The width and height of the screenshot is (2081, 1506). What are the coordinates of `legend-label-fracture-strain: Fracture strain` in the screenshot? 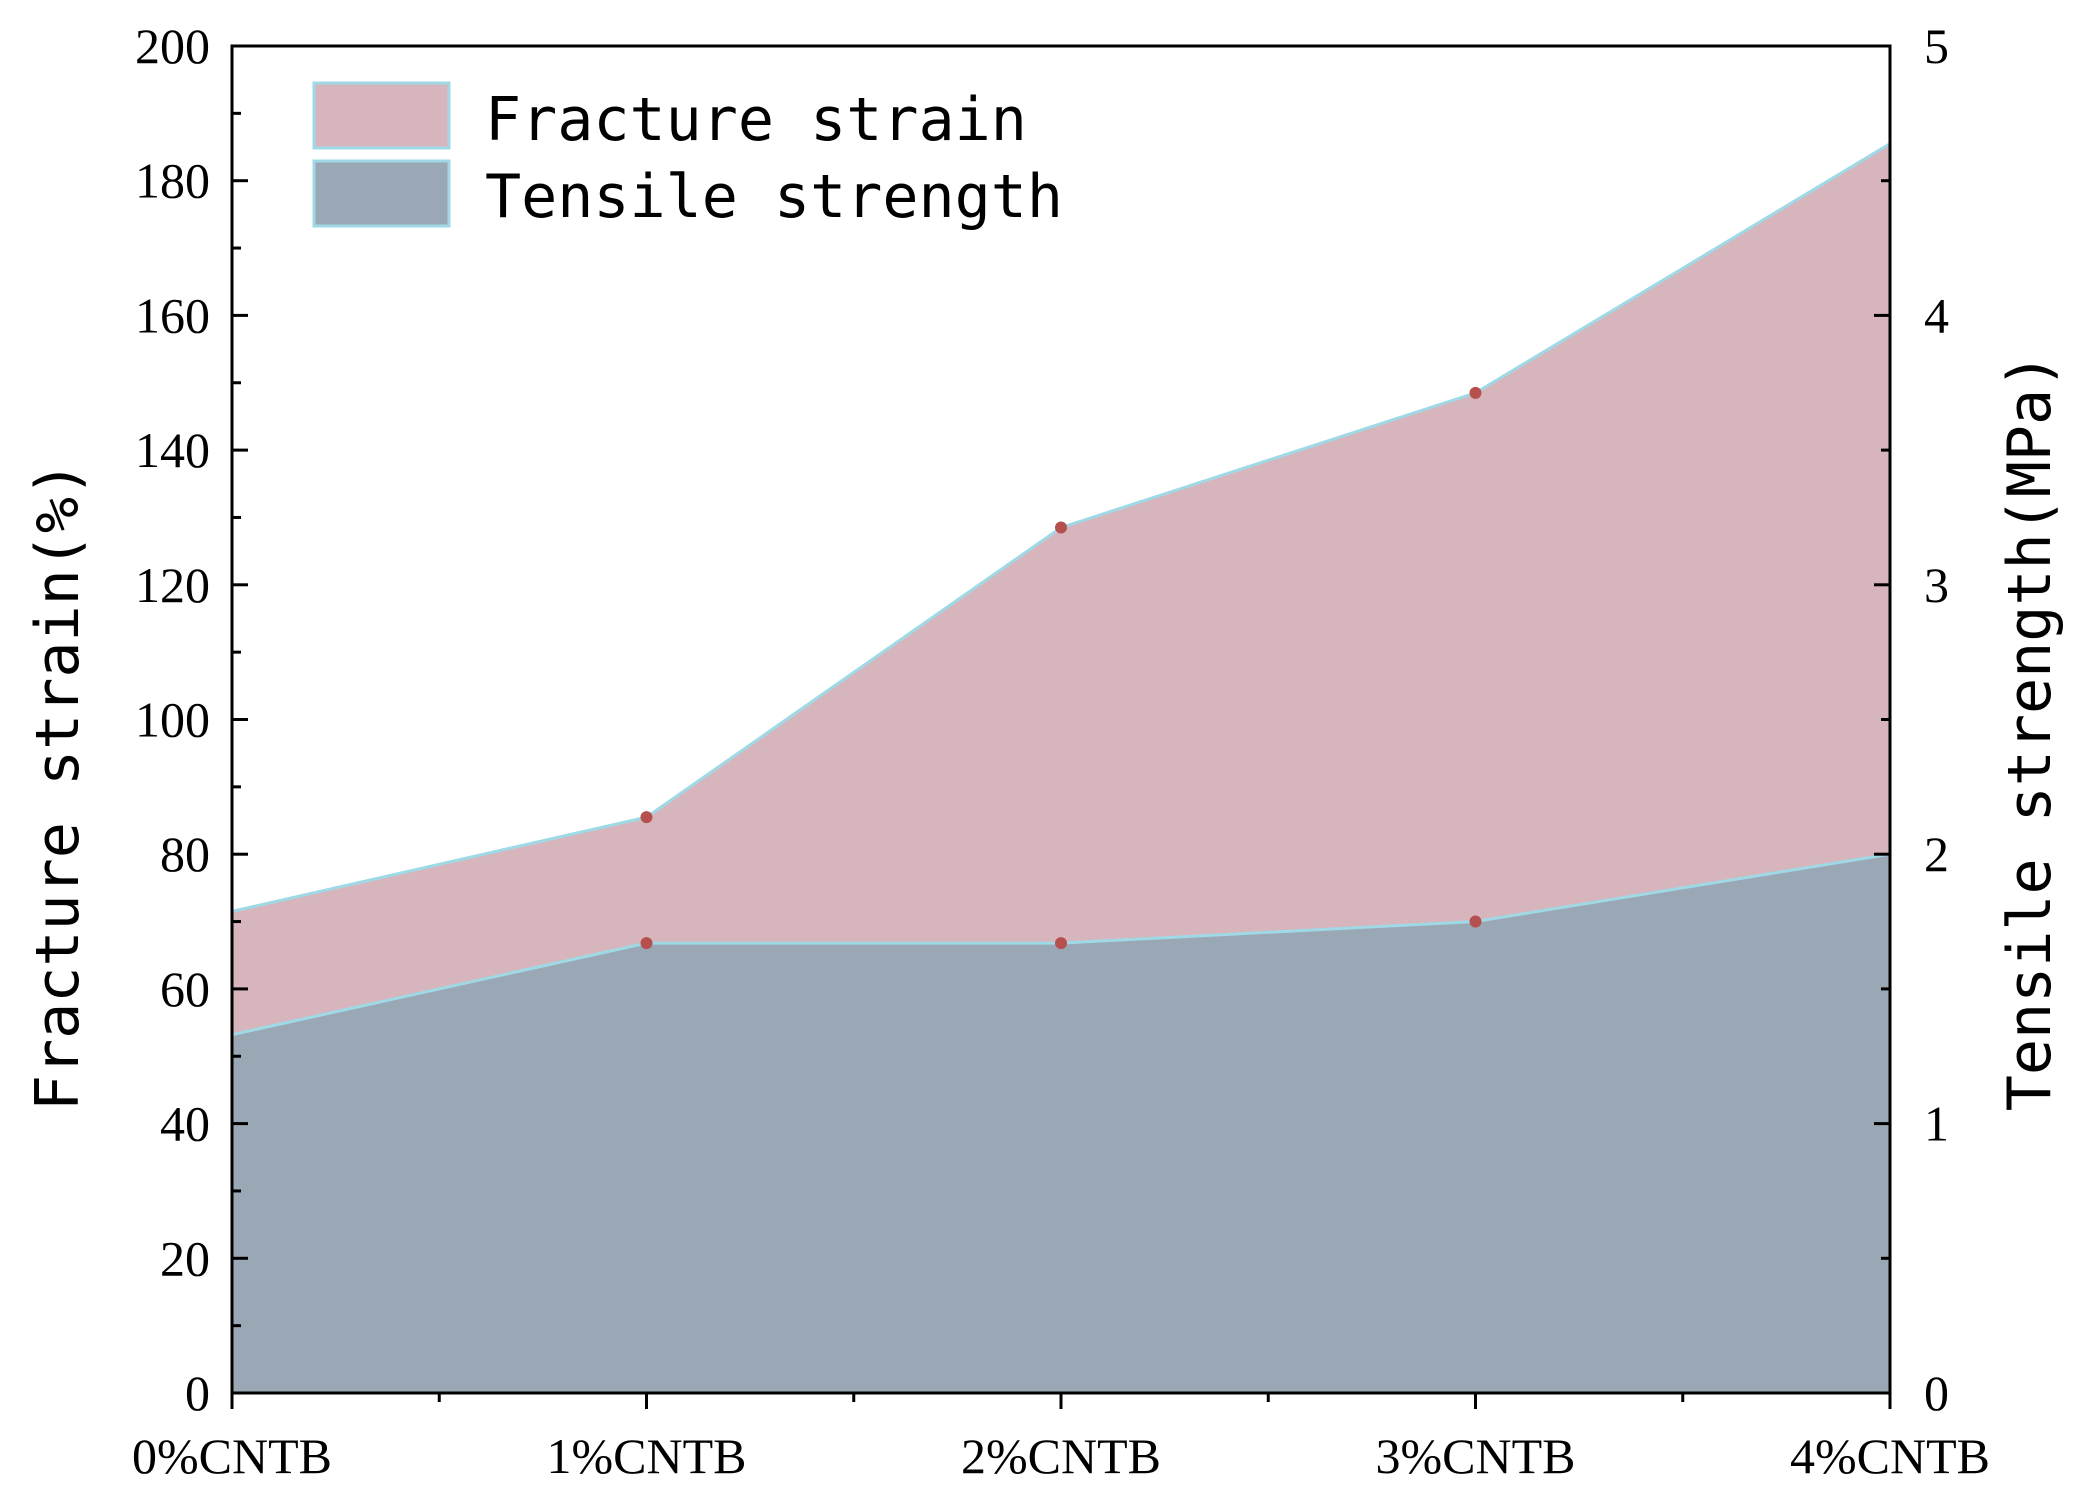 It's located at (756, 120).